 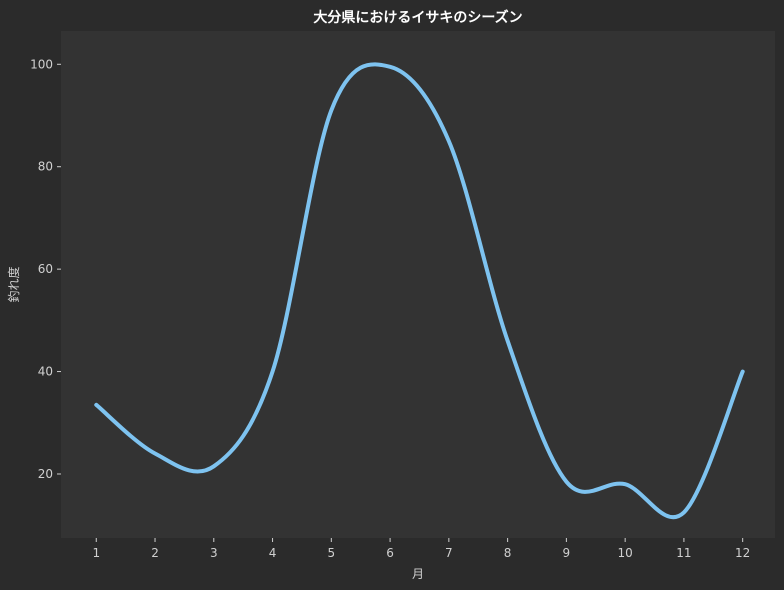 What do you see at coordinates (625, 553) in the screenshot?
I see `x-tick-label: 10` at bounding box center [625, 553].